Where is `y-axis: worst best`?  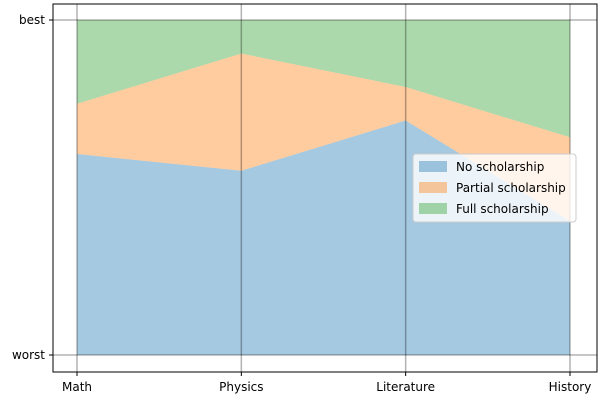
y-axis: worst best is located at coordinates (32, 187).